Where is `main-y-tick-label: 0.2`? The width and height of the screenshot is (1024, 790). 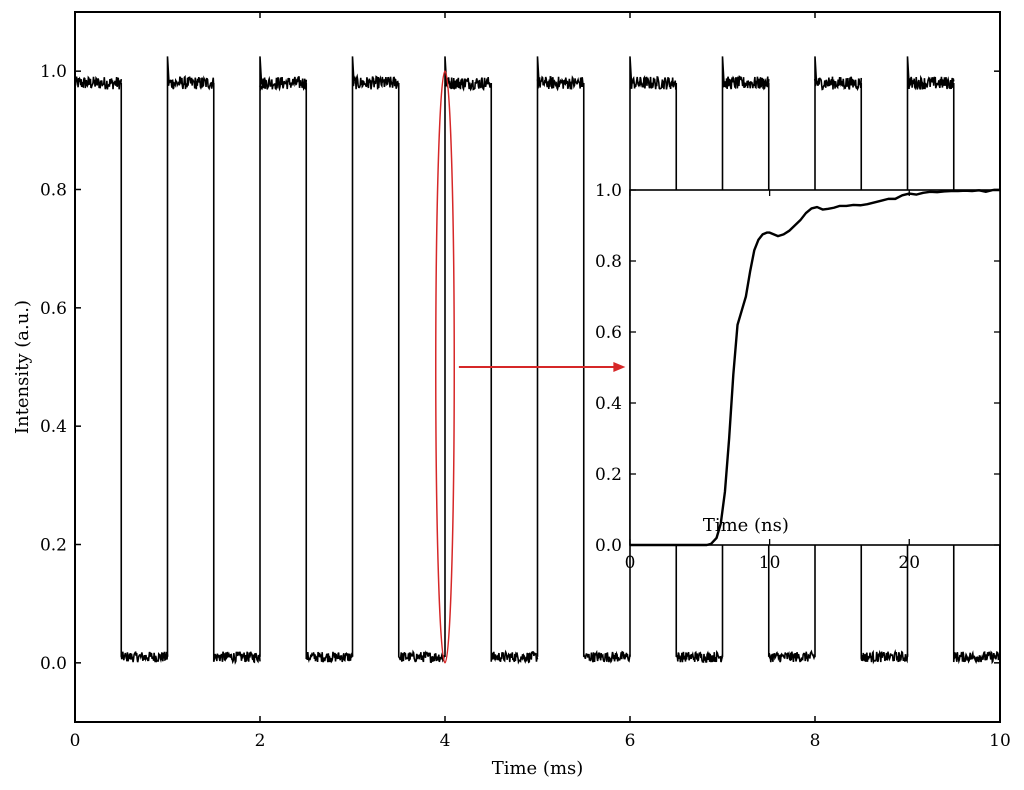
main-y-tick-label: 0.2 is located at coordinates (53, 546).